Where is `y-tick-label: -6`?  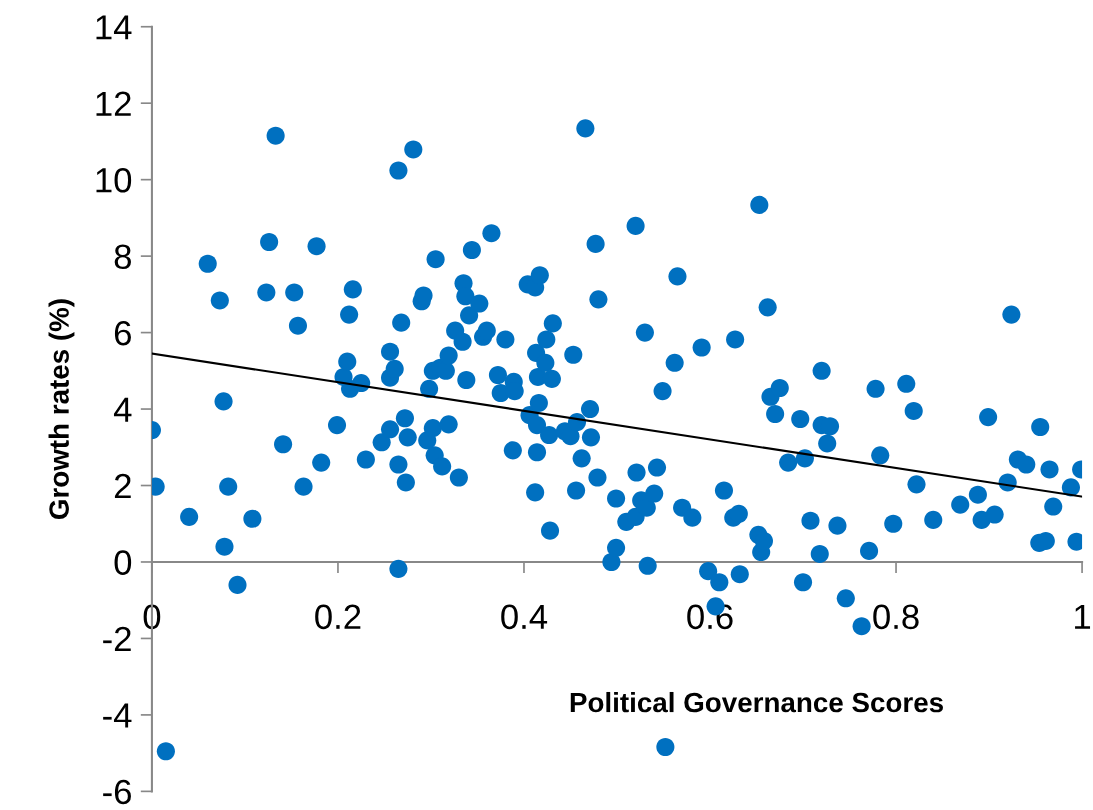
y-tick-label: -6 is located at coordinates (117, 792).